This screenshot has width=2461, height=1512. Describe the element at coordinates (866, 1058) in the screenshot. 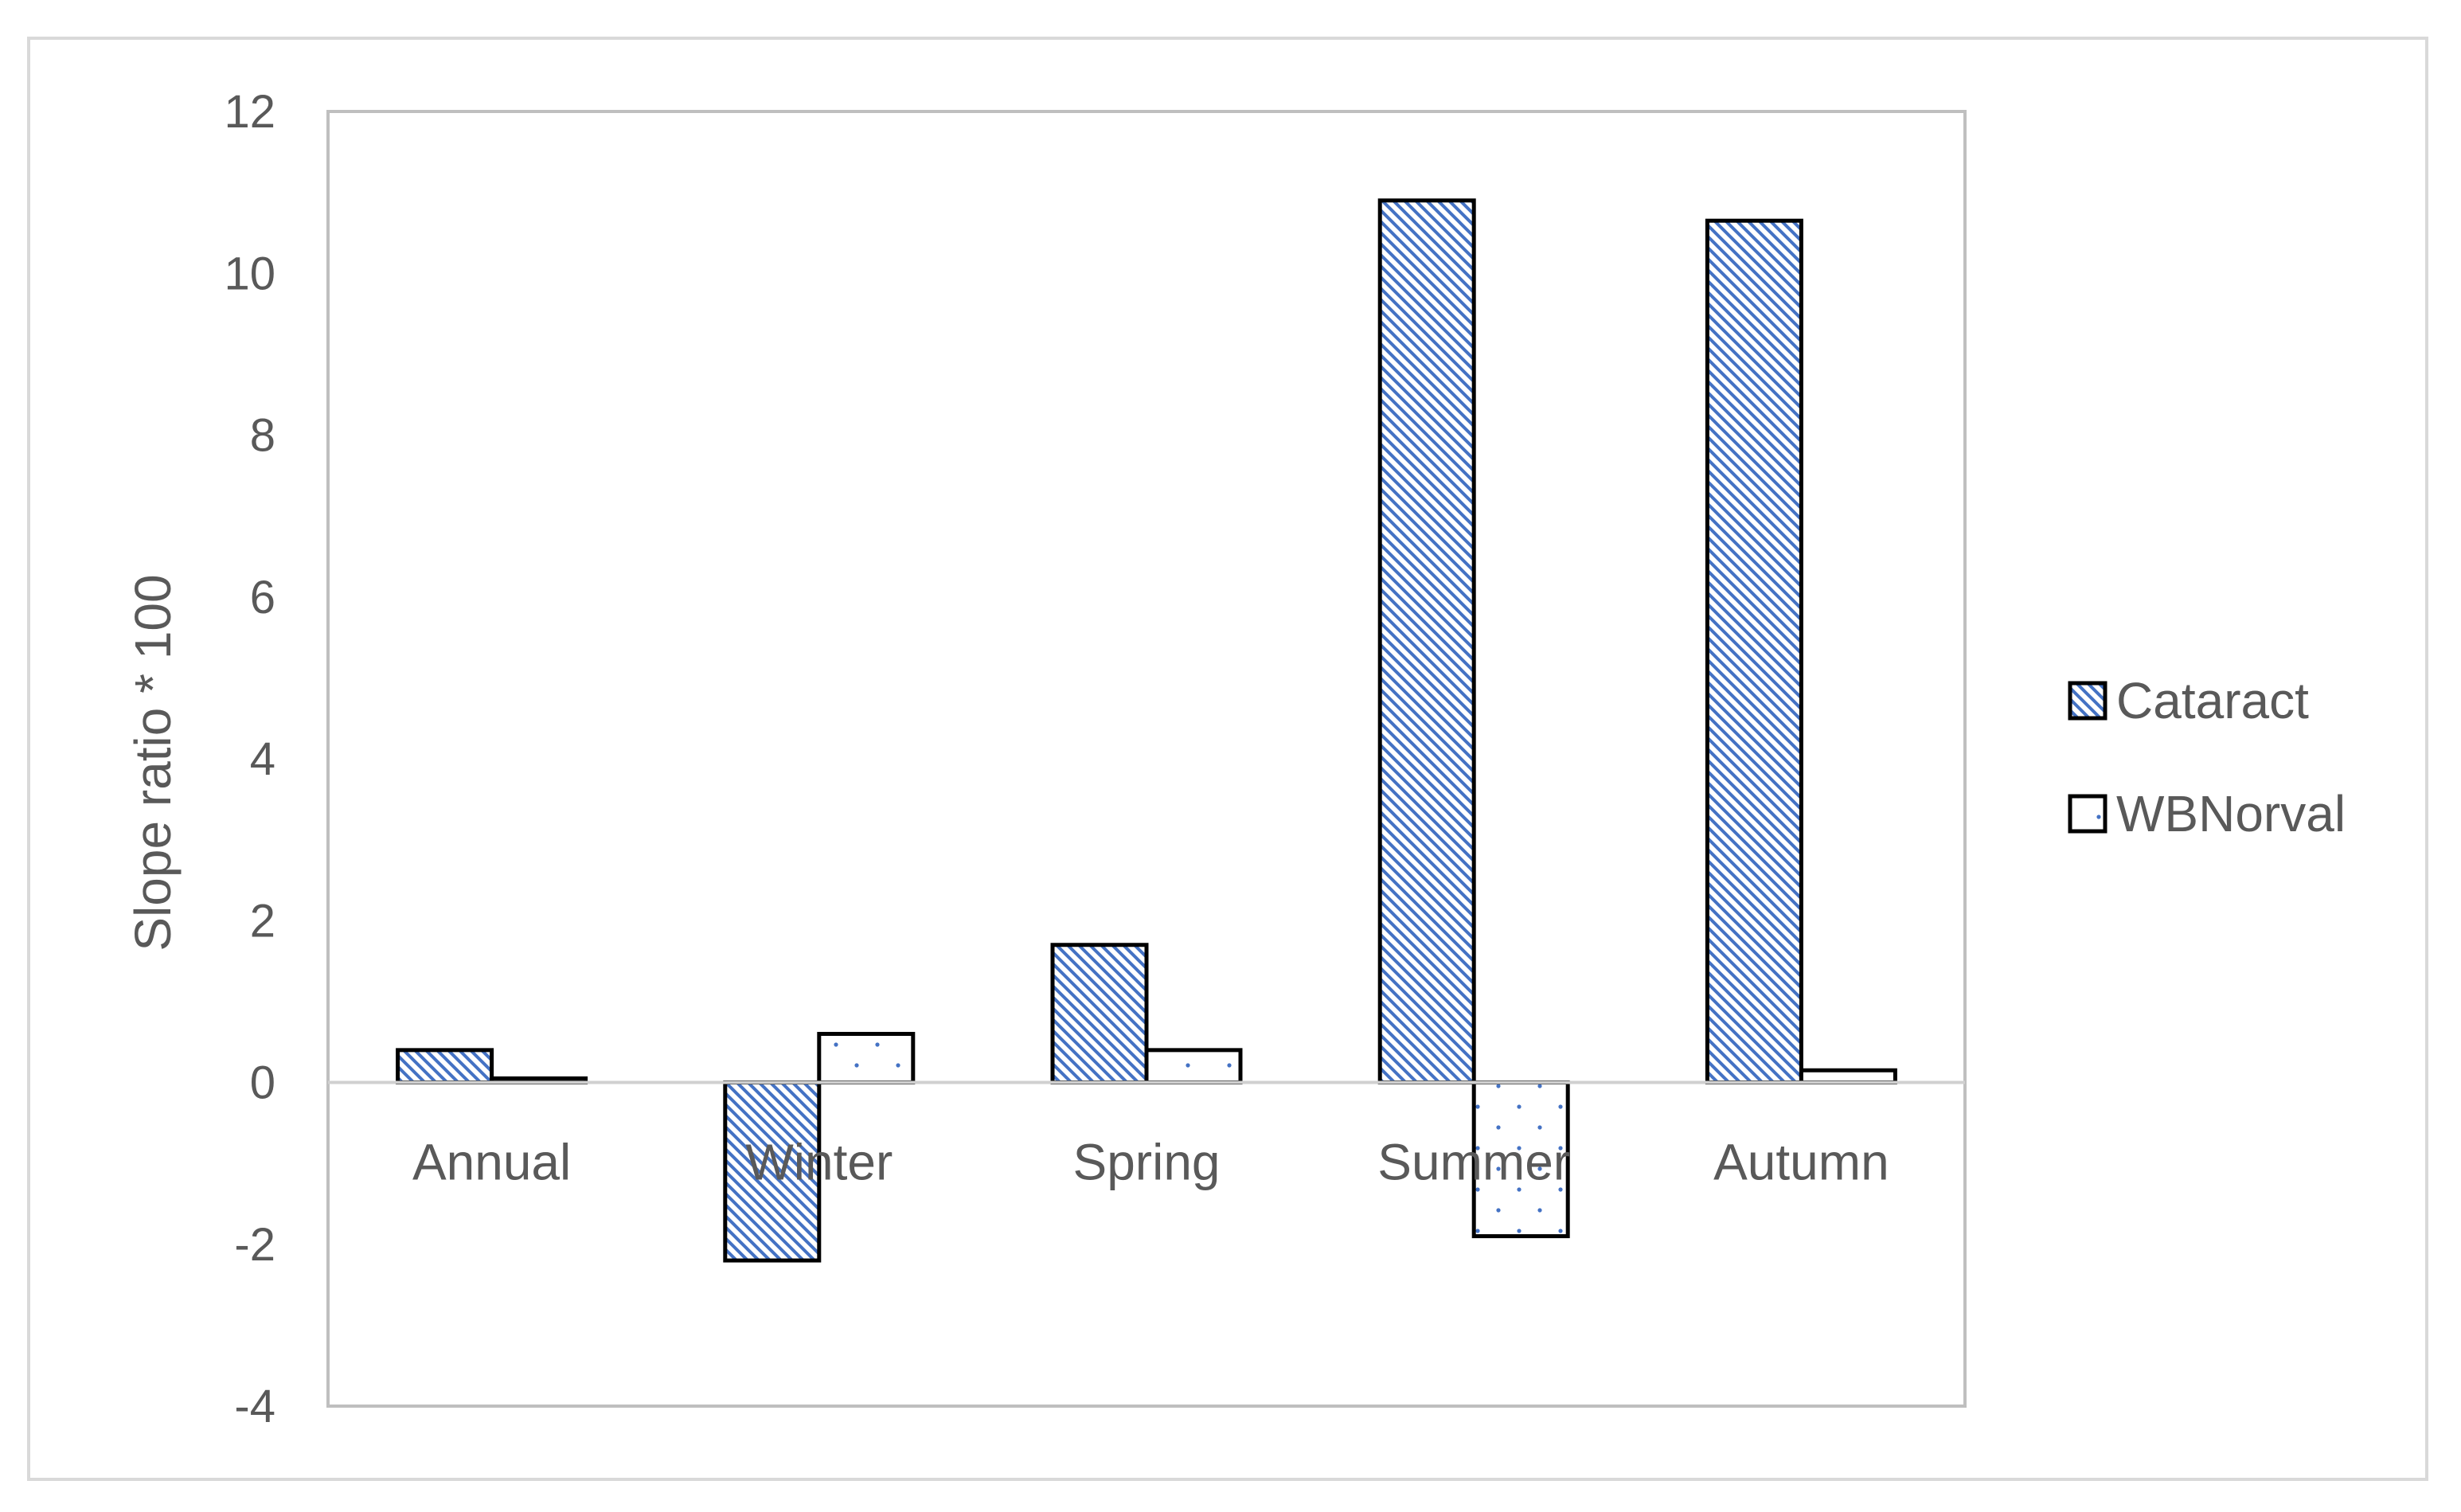

I see `bar-wbnorval-winter` at that location.